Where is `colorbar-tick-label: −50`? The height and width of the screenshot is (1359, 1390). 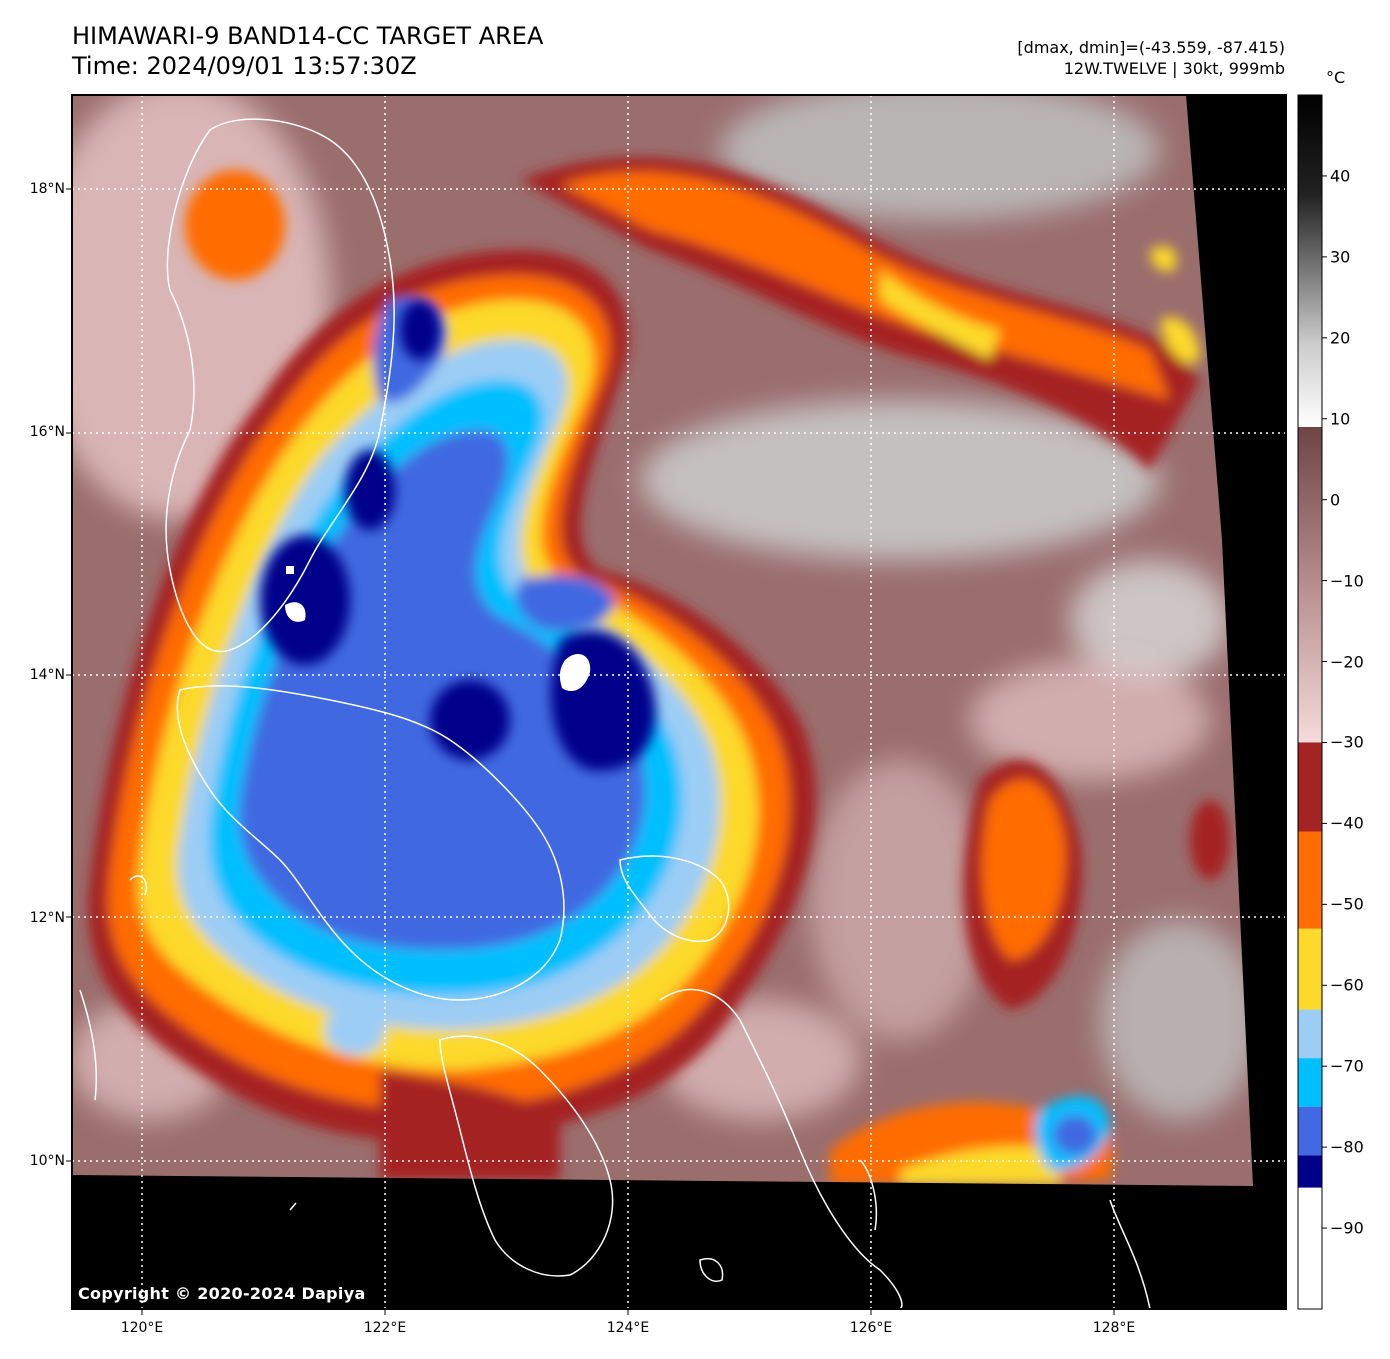
colorbar-tick-label: −50 is located at coordinates (1347, 904).